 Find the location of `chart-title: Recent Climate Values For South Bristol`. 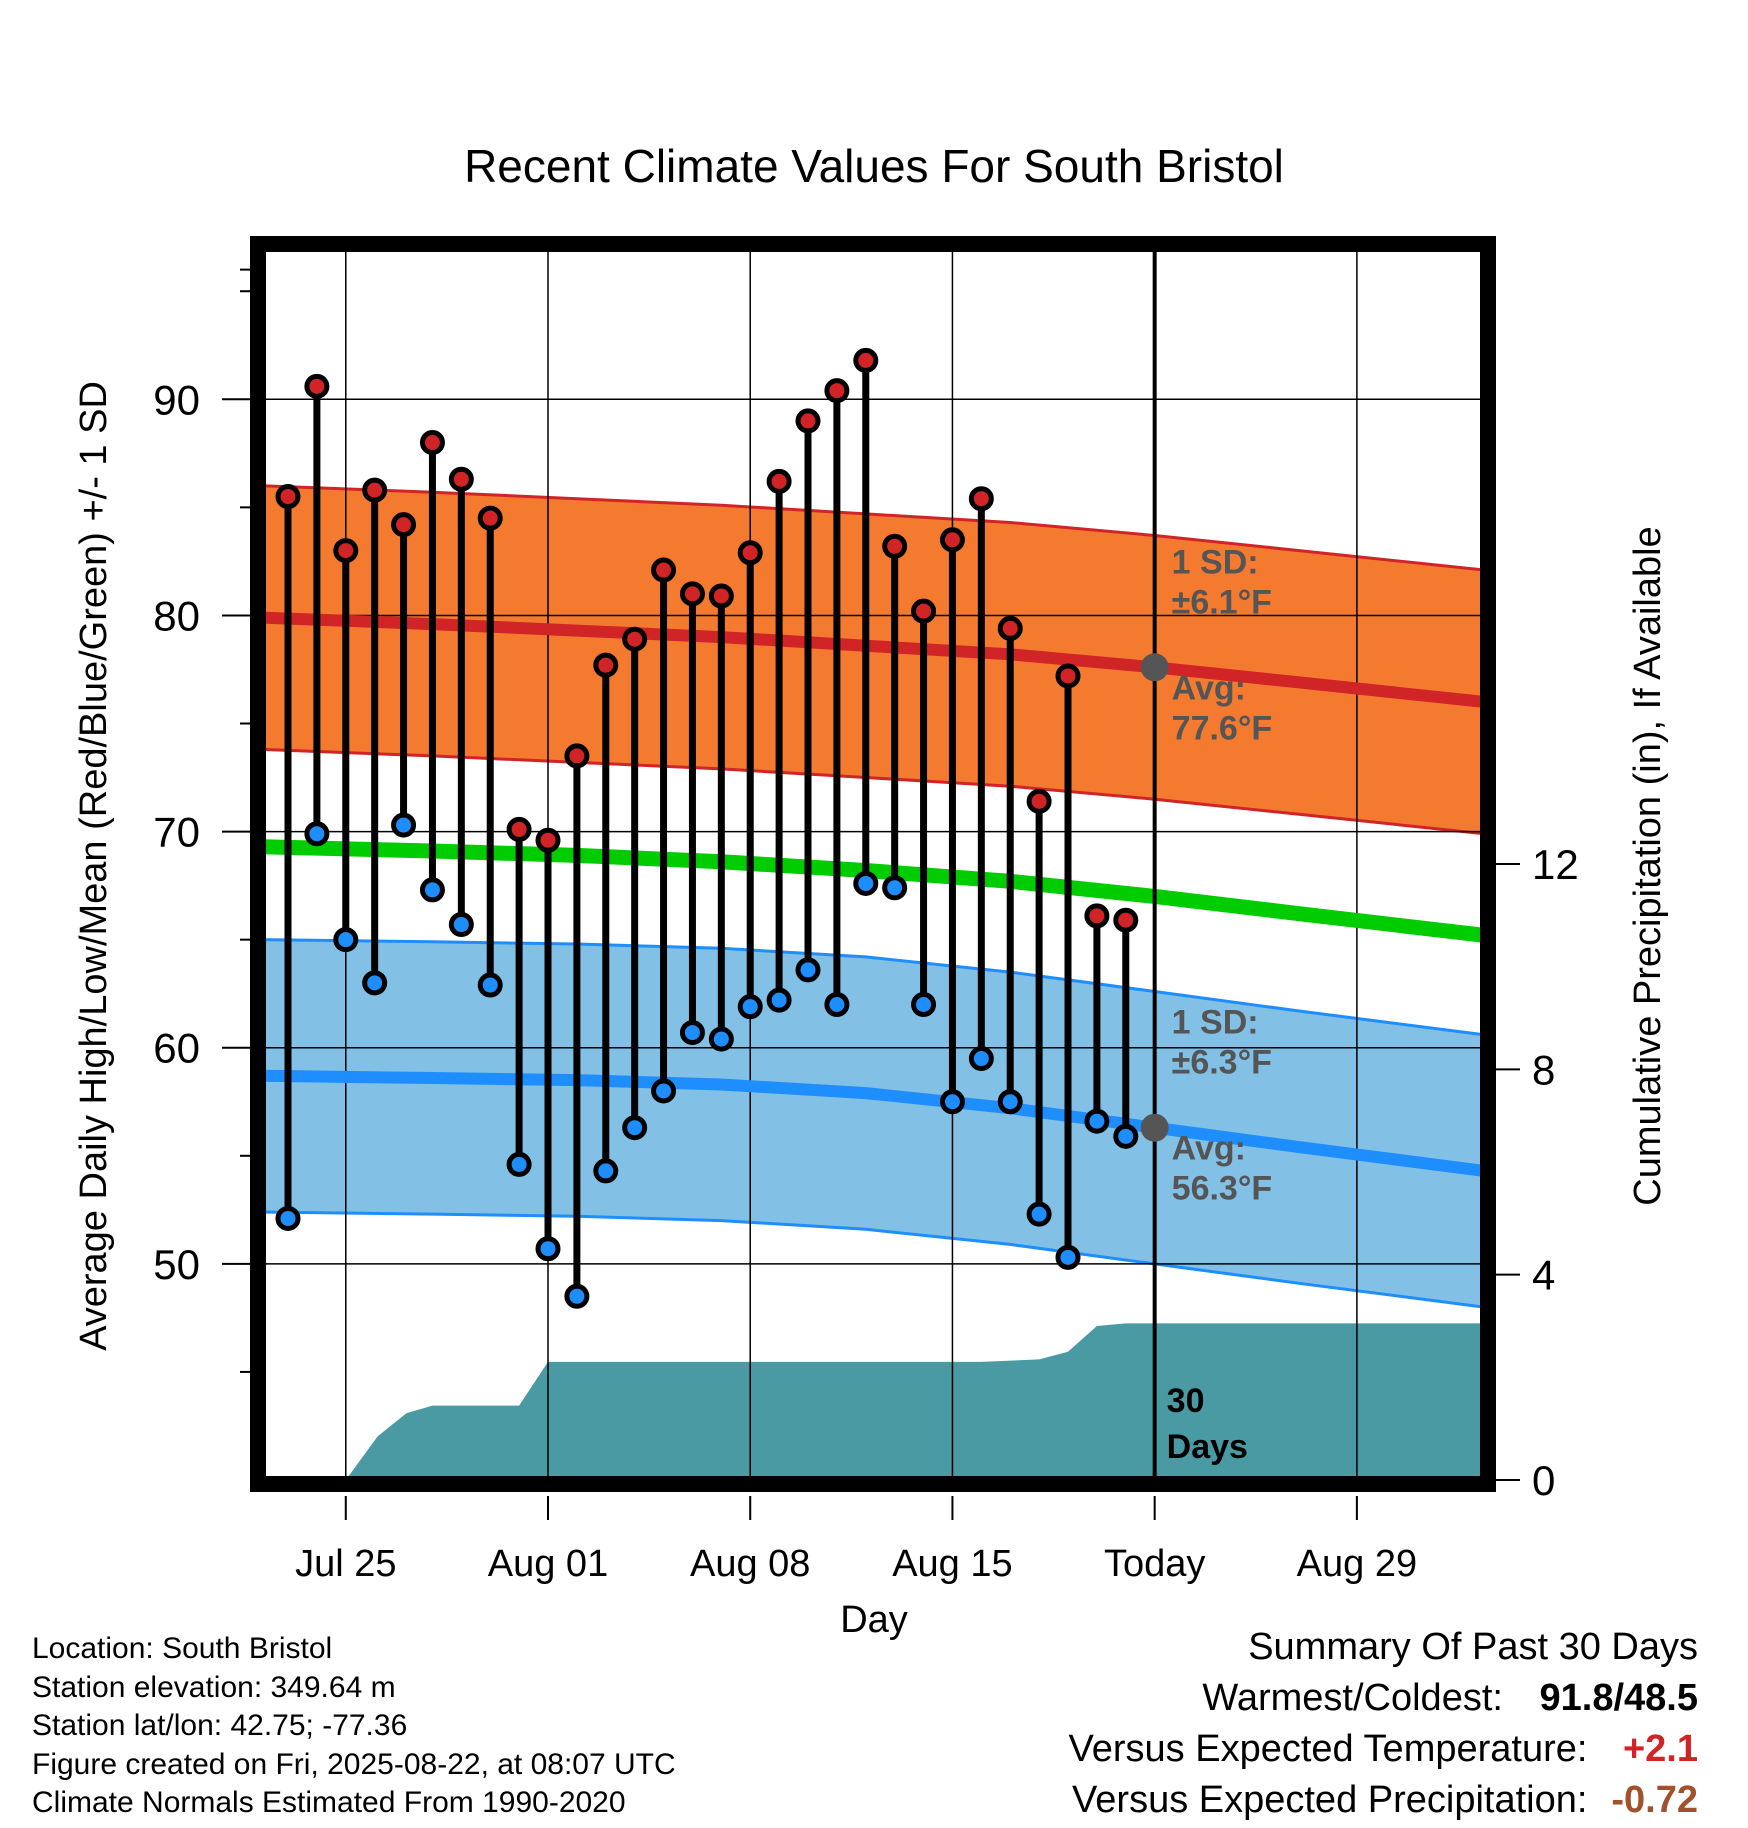

chart-title: Recent Climate Values For South Bristol is located at coordinates (874, 166).